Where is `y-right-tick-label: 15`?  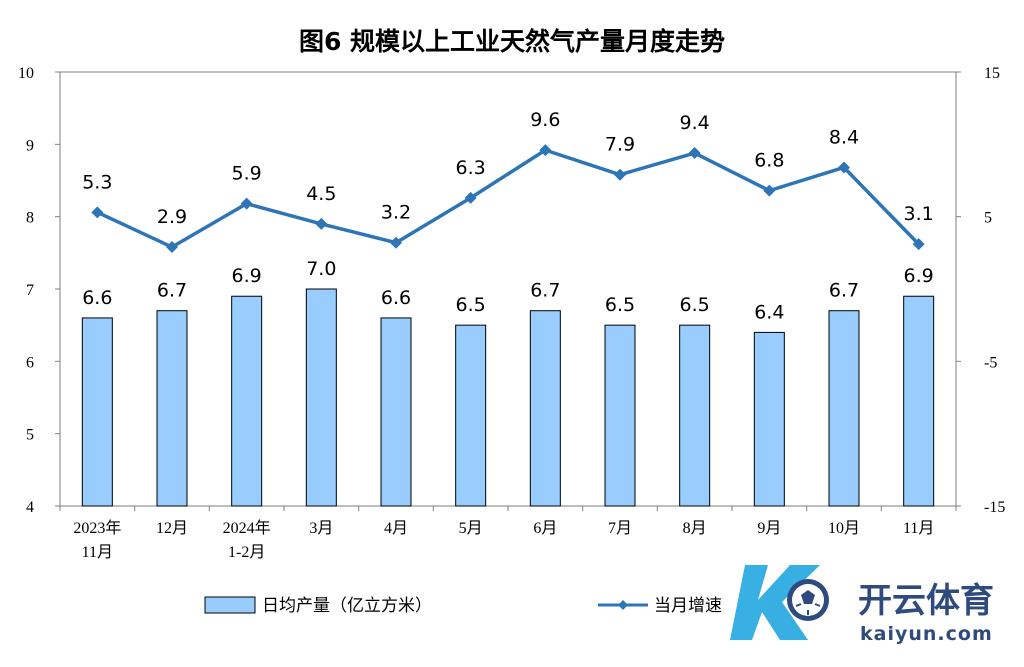
y-right-tick-label: 15 is located at coordinates (992, 73).